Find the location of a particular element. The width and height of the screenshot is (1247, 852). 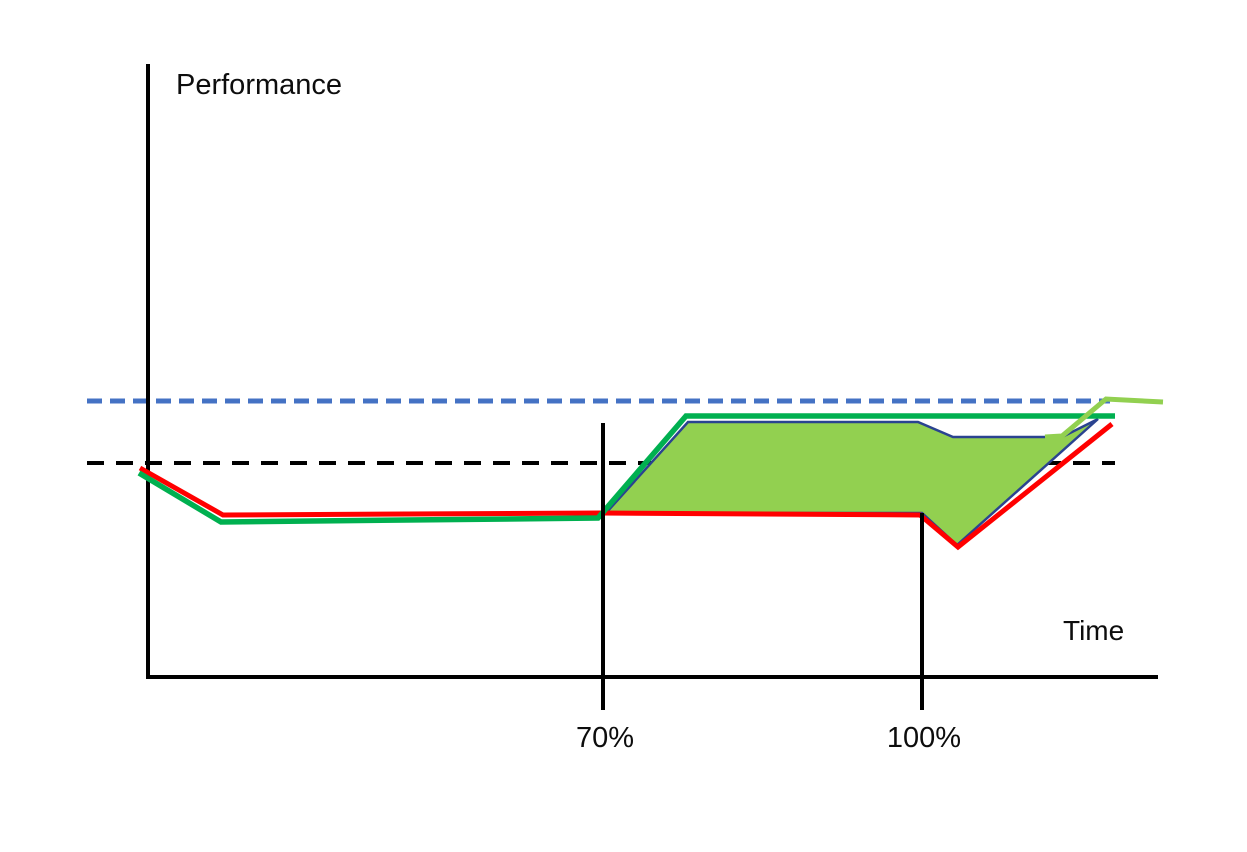

dark-green-line is located at coordinates (626, 469).